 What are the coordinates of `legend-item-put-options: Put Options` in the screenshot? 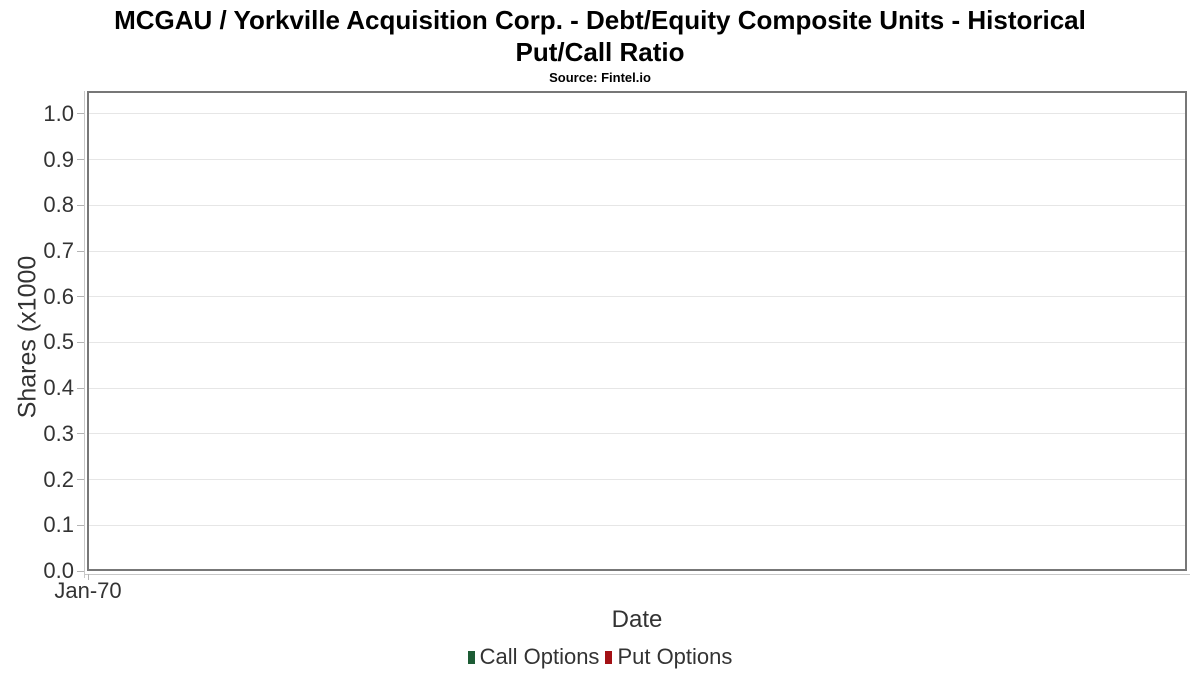 It's located at (668, 657).